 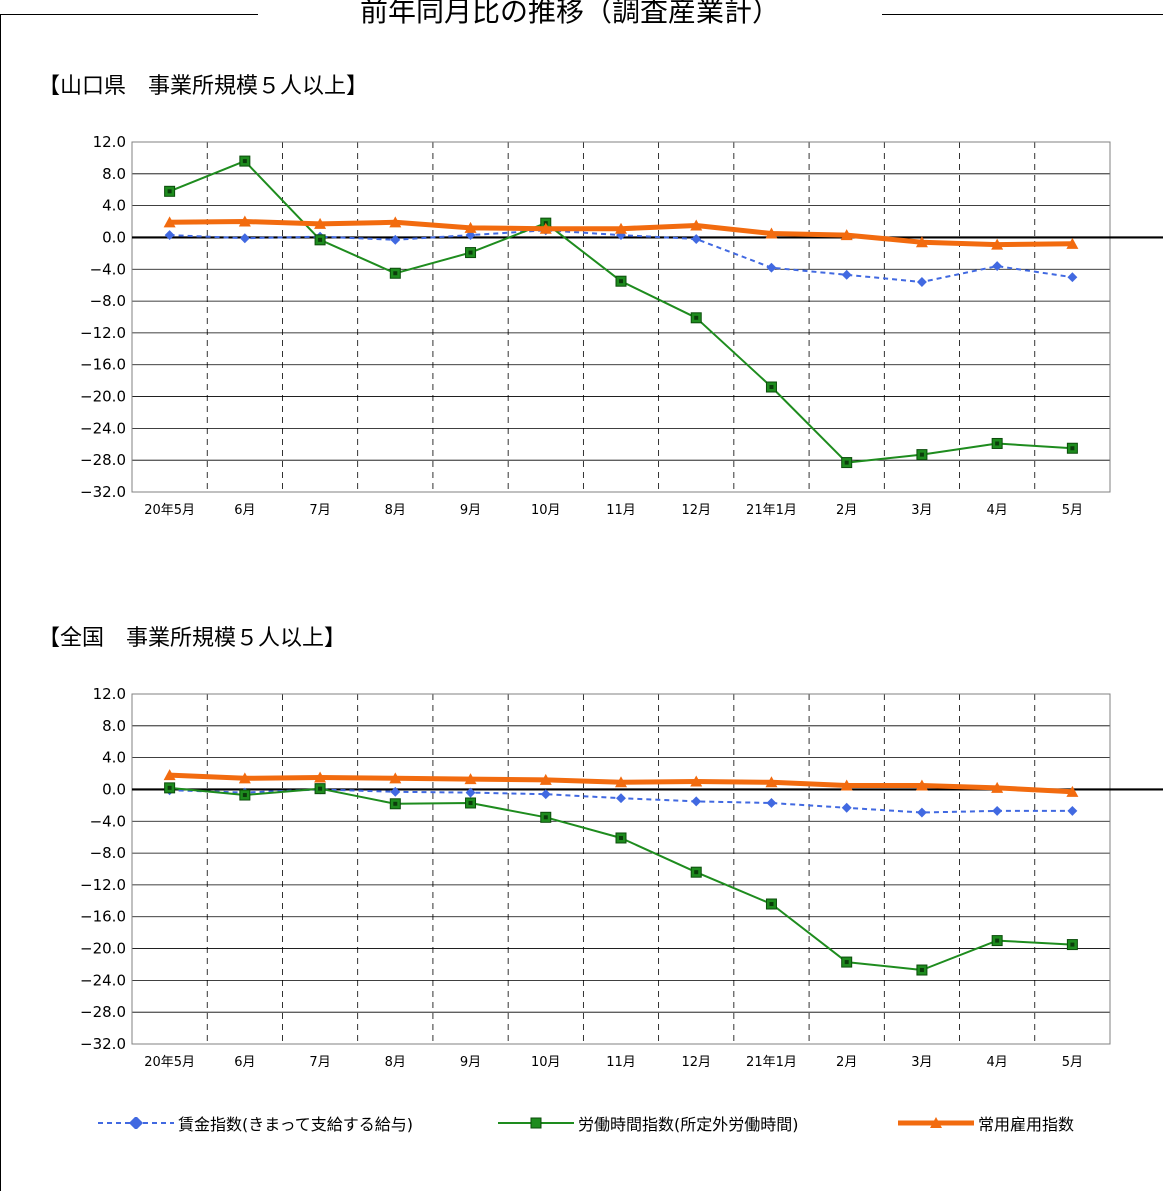 I want to click on legend-item-employment: 常用雇用指数, so click(x=986, y=1123).